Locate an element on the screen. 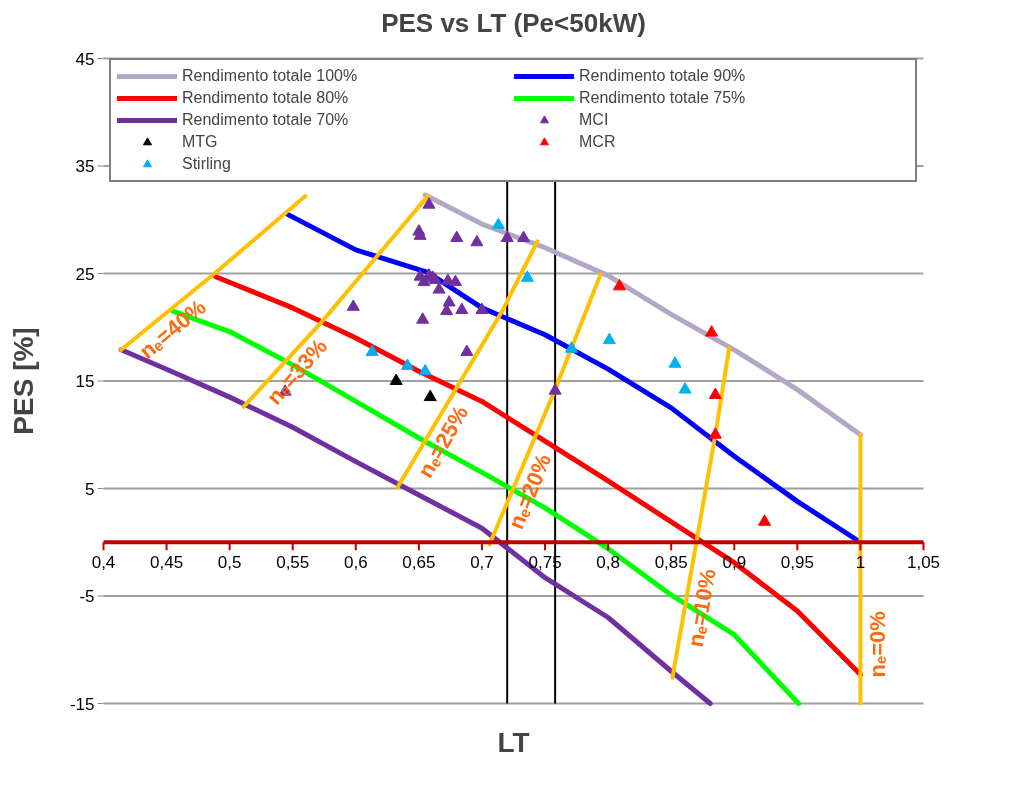  y-tick-label: -5 is located at coordinates (87, 596).